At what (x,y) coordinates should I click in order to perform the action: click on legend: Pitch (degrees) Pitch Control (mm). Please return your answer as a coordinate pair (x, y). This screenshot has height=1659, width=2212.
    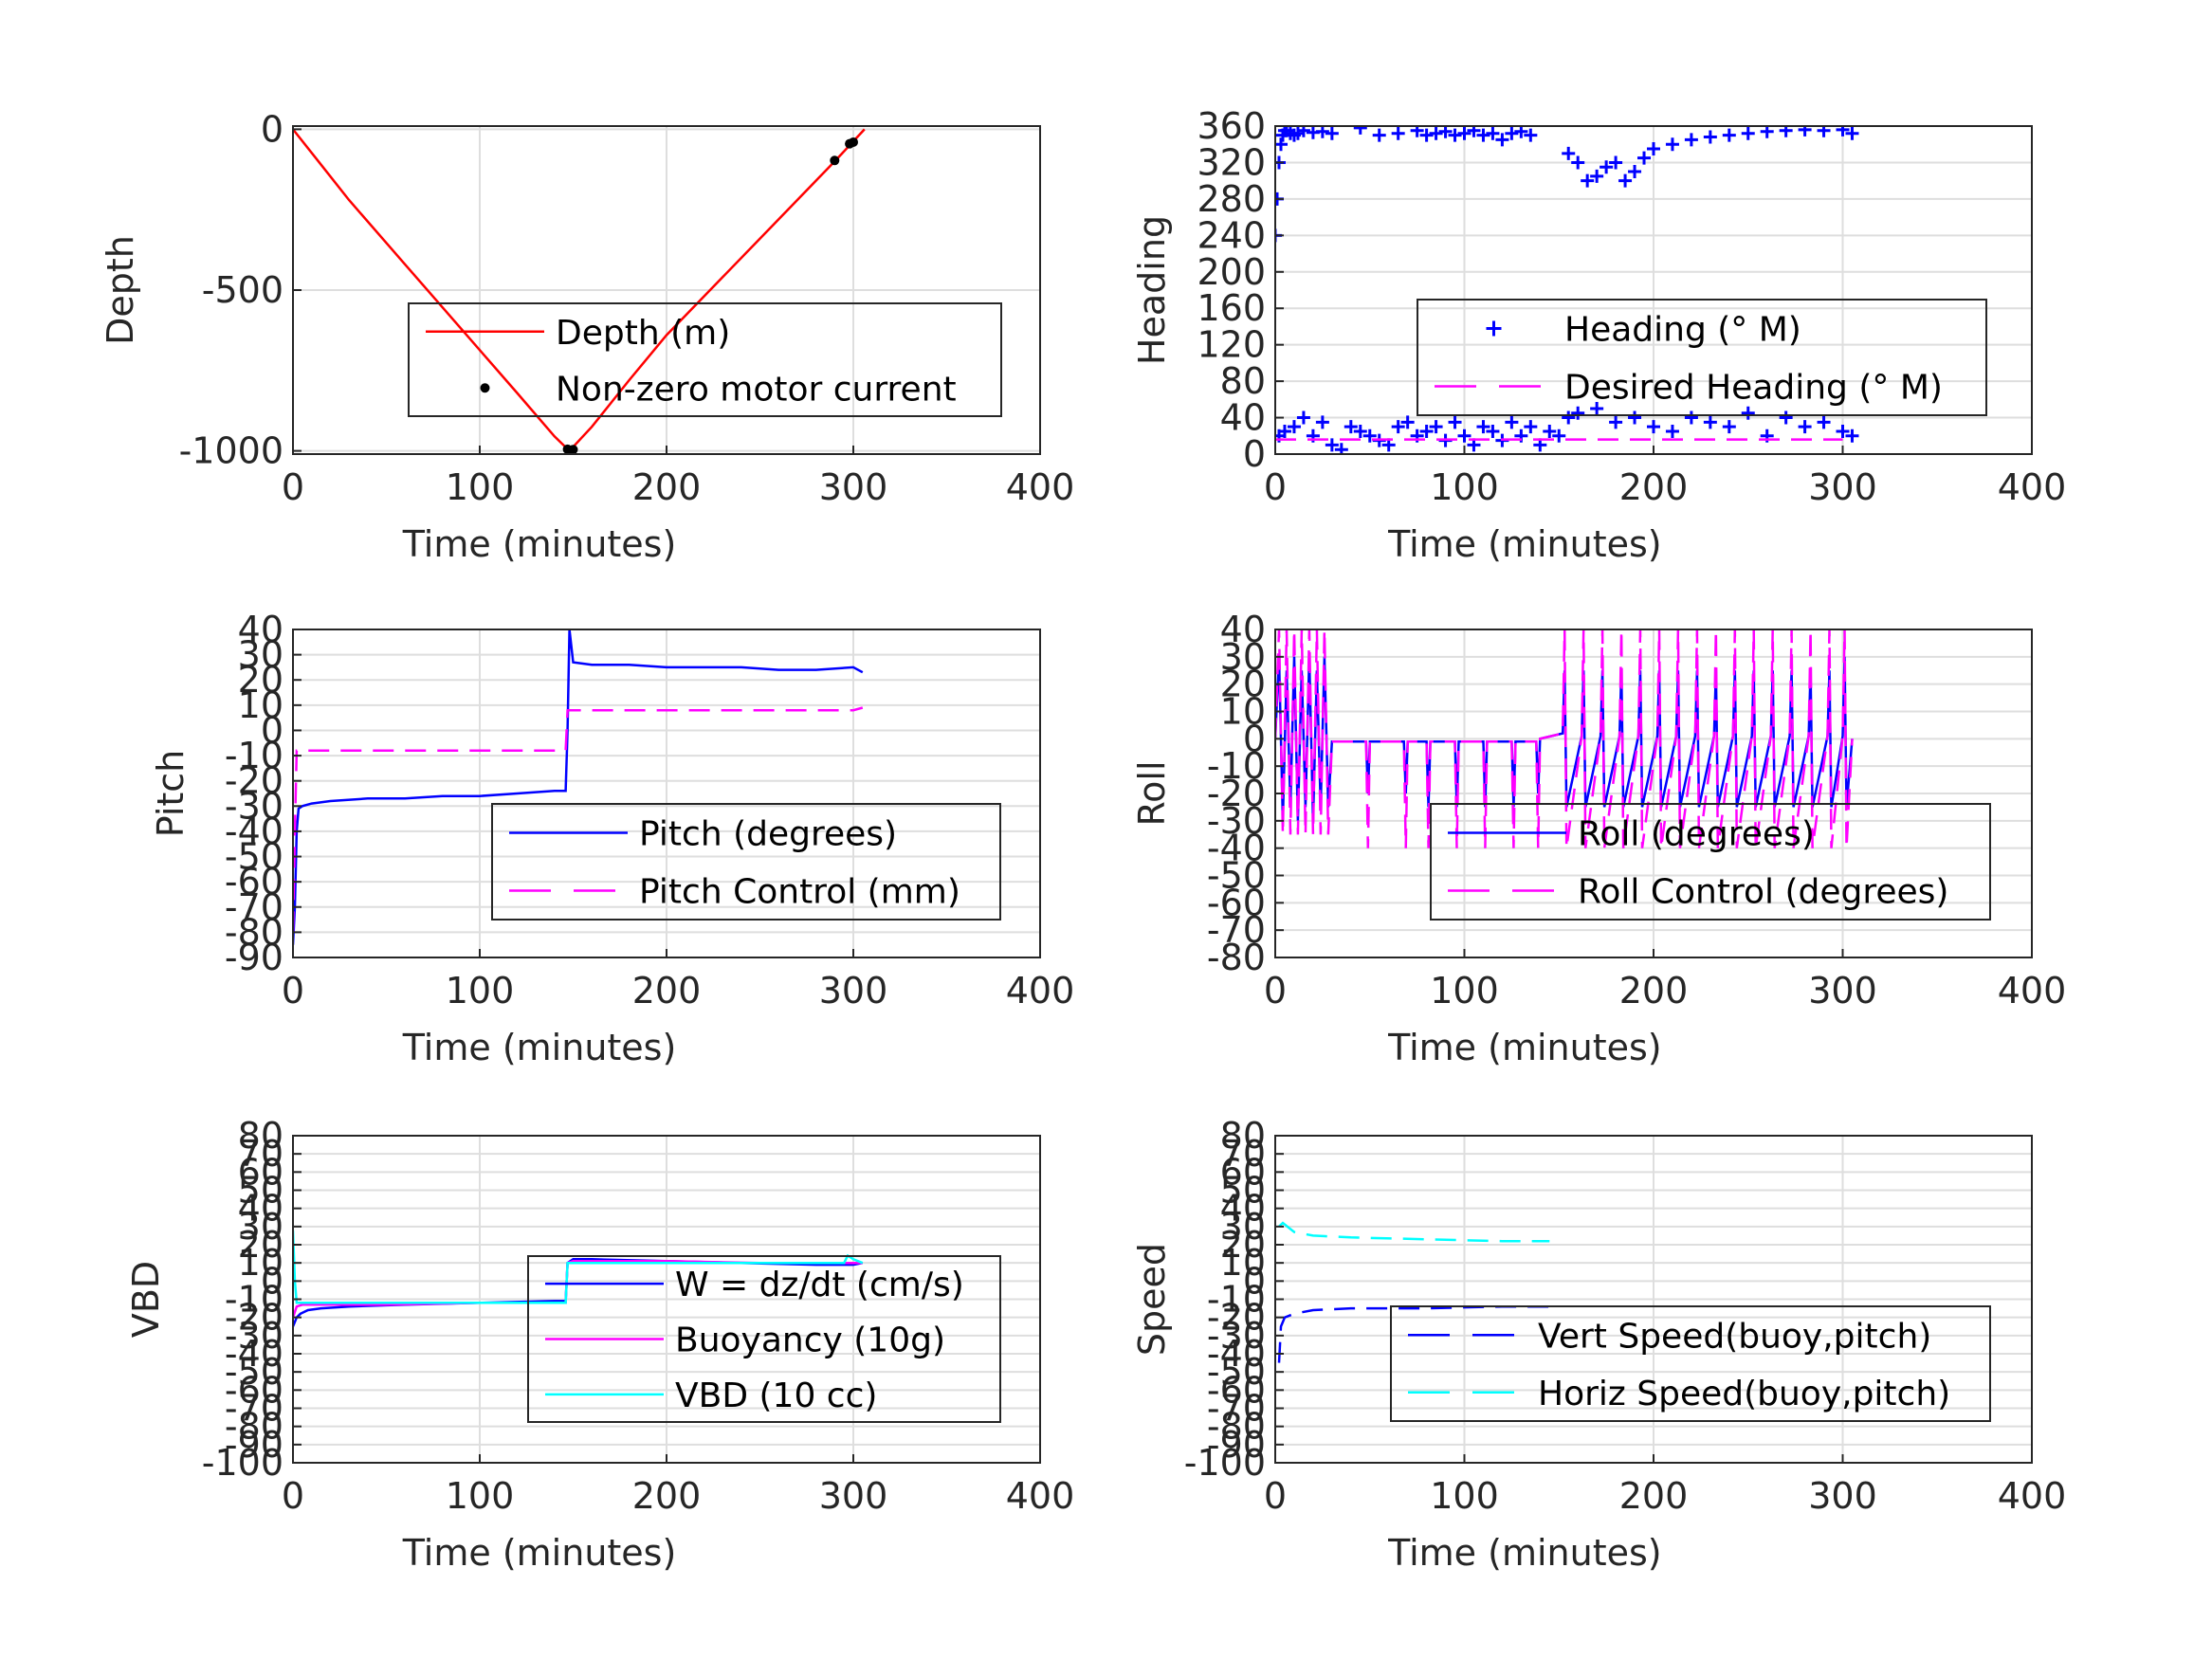
    Looking at the image, I should click on (746, 862).